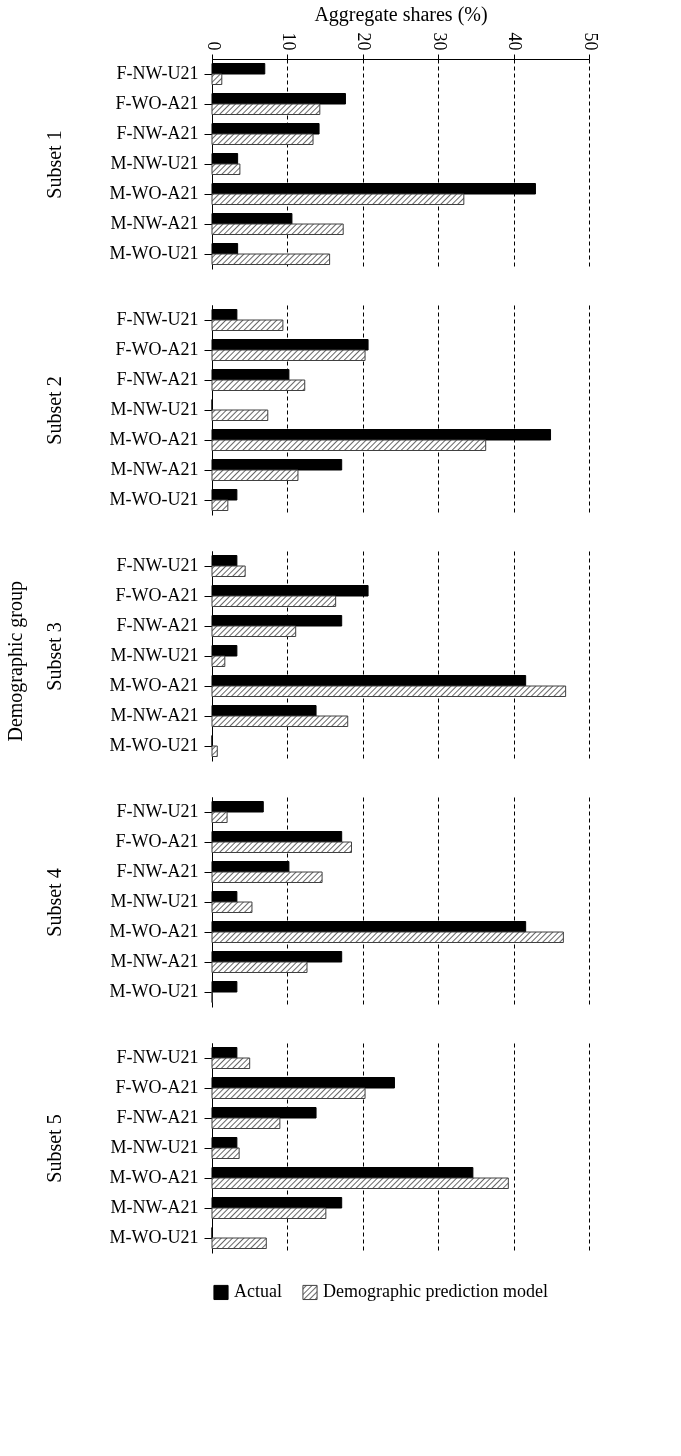 This screenshot has width=681, height=1456. Describe the element at coordinates (401, 14) in the screenshot. I see `x-axis-title: Aggregate shares (%)` at that location.